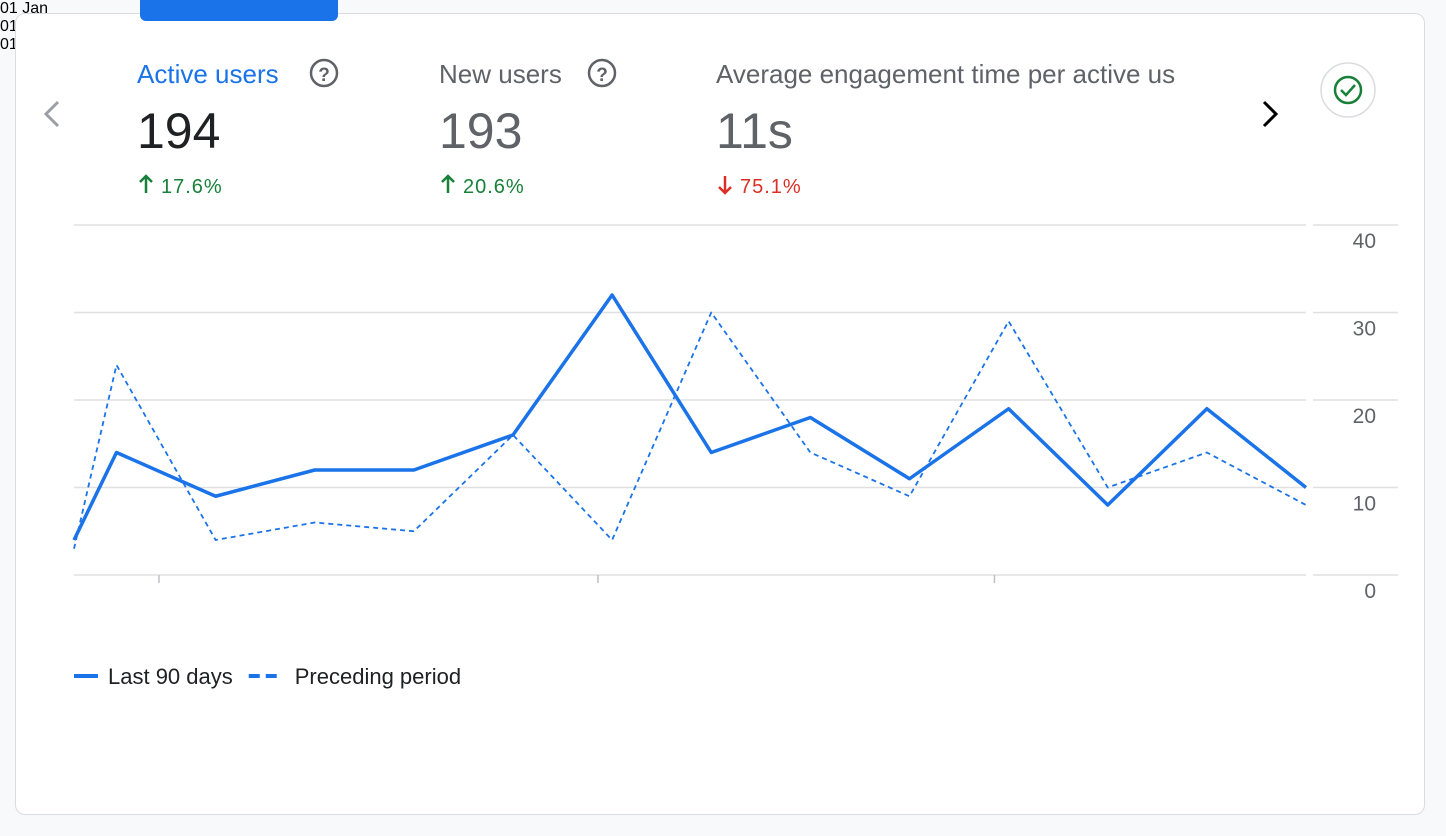  I want to click on selected-tab-indicator, so click(239, 10).